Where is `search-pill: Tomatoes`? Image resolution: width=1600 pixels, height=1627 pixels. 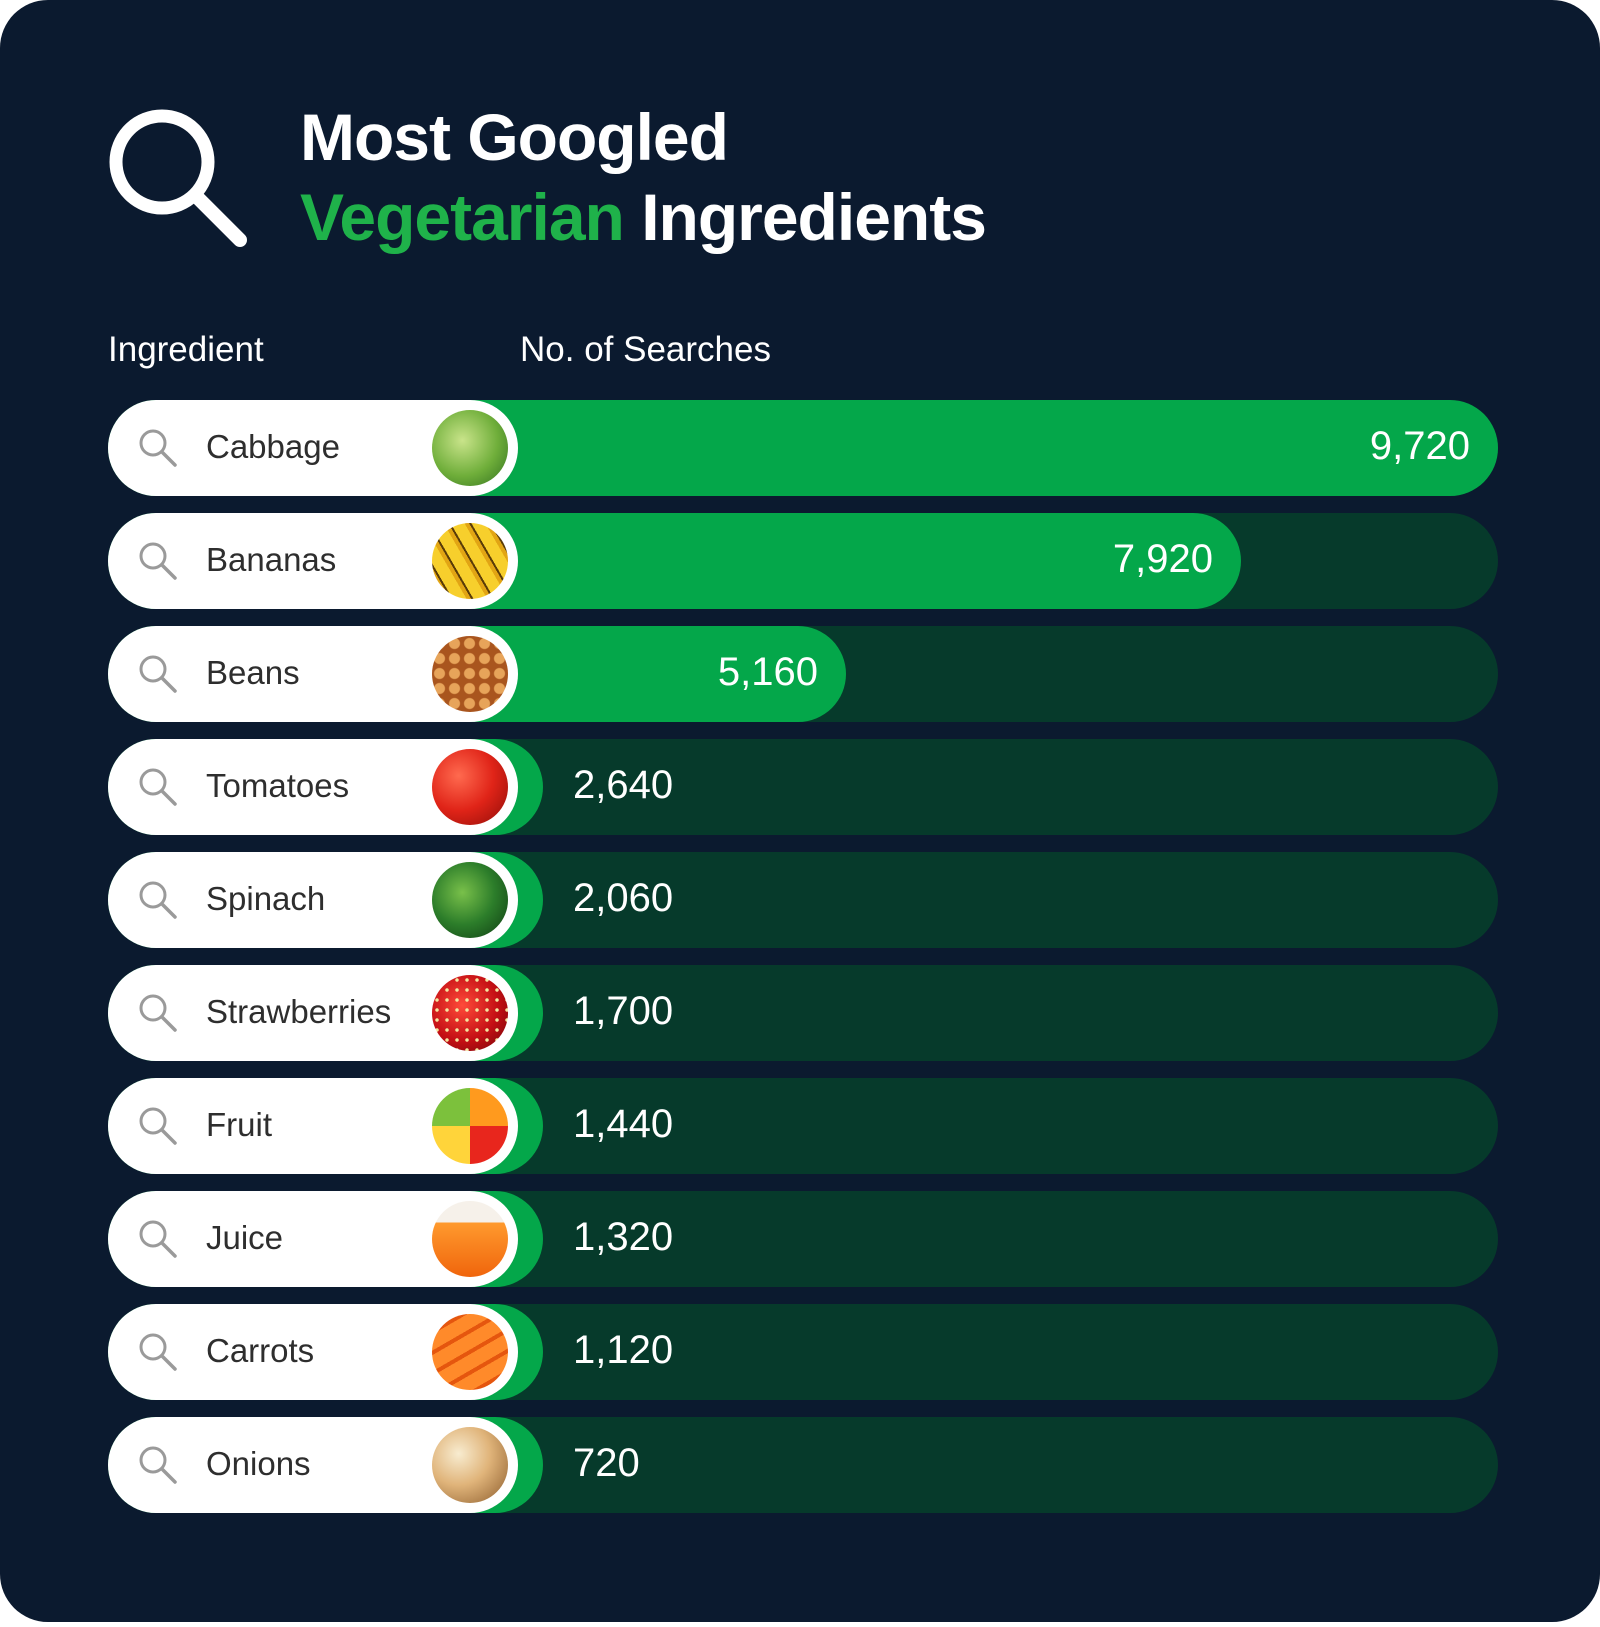 search-pill: Tomatoes is located at coordinates (313, 787).